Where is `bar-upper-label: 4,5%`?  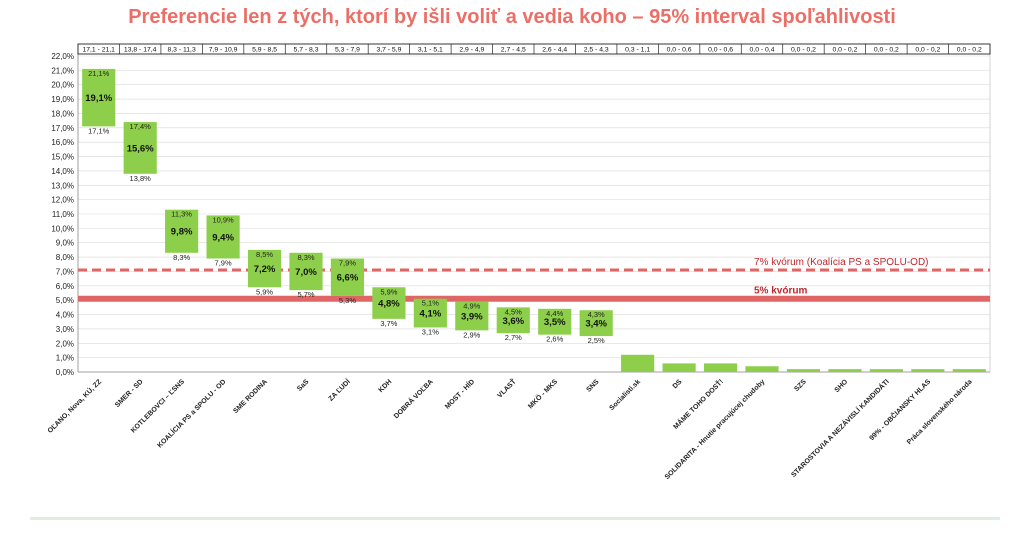
bar-upper-label: 4,5% is located at coordinates (513, 311).